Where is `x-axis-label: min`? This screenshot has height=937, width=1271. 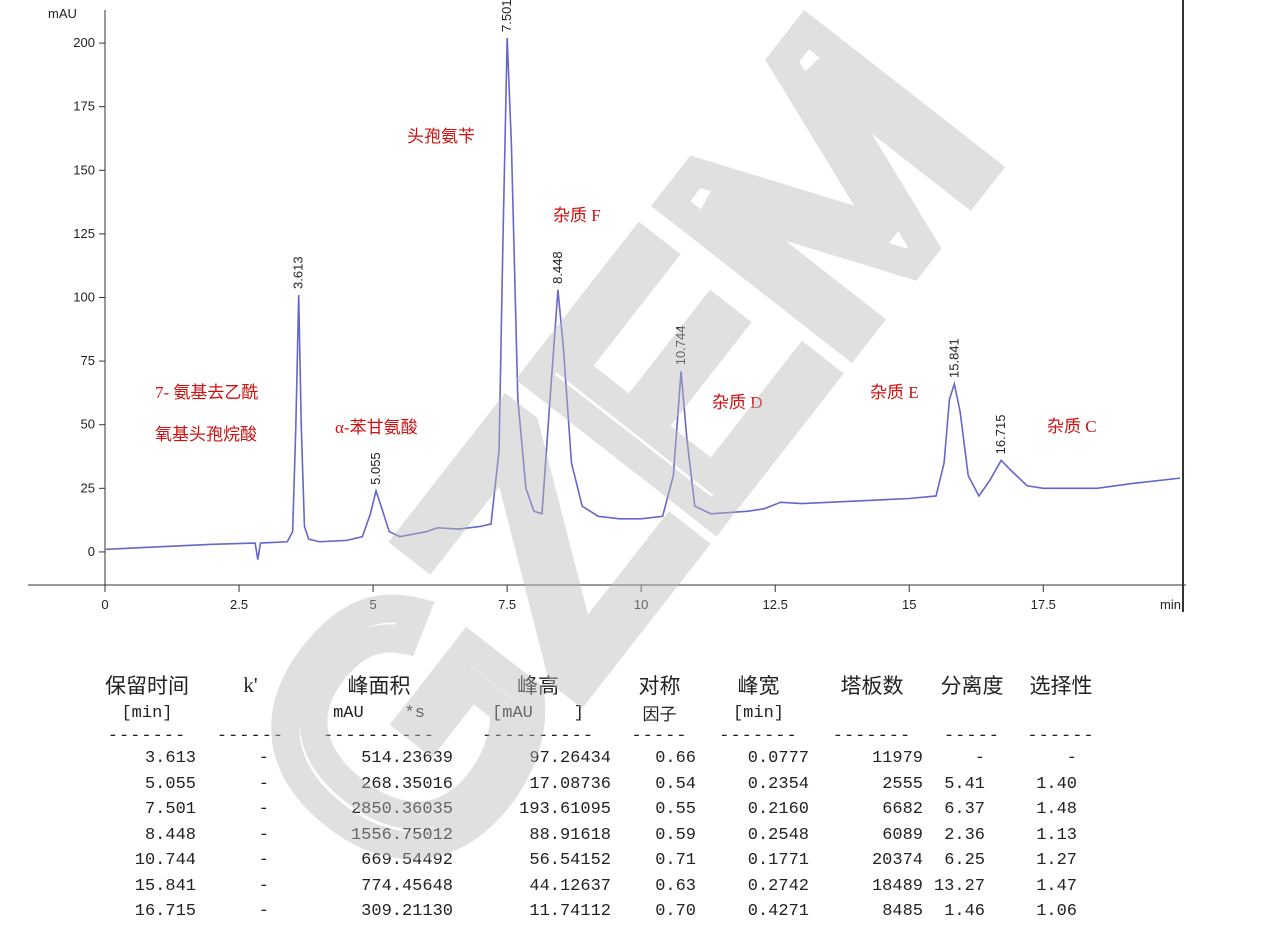
x-axis-label: min is located at coordinates (1170, 604).